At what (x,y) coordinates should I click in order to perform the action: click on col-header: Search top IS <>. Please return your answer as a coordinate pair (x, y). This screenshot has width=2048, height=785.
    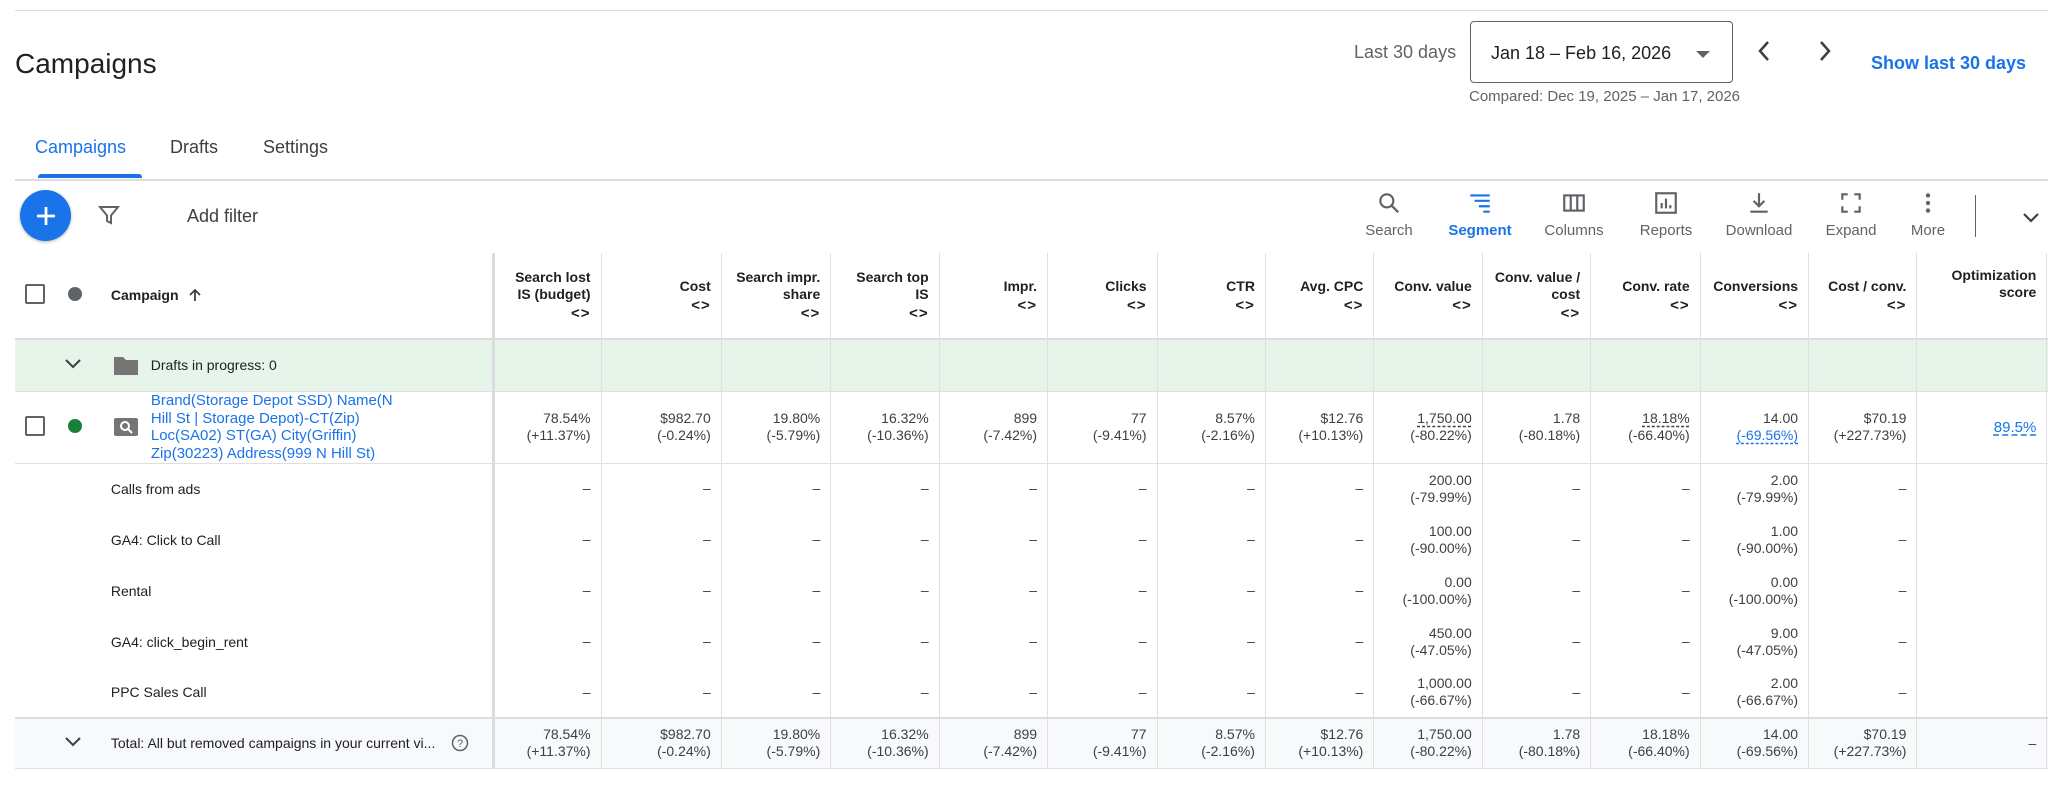
    Looking at the image, I should click on (885, 296).